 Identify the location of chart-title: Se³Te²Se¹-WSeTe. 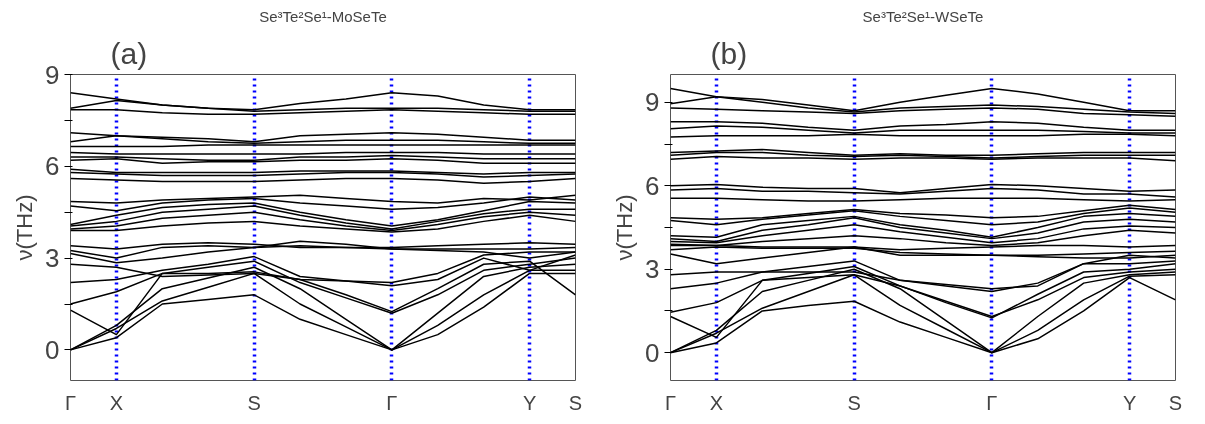
(923, 16).